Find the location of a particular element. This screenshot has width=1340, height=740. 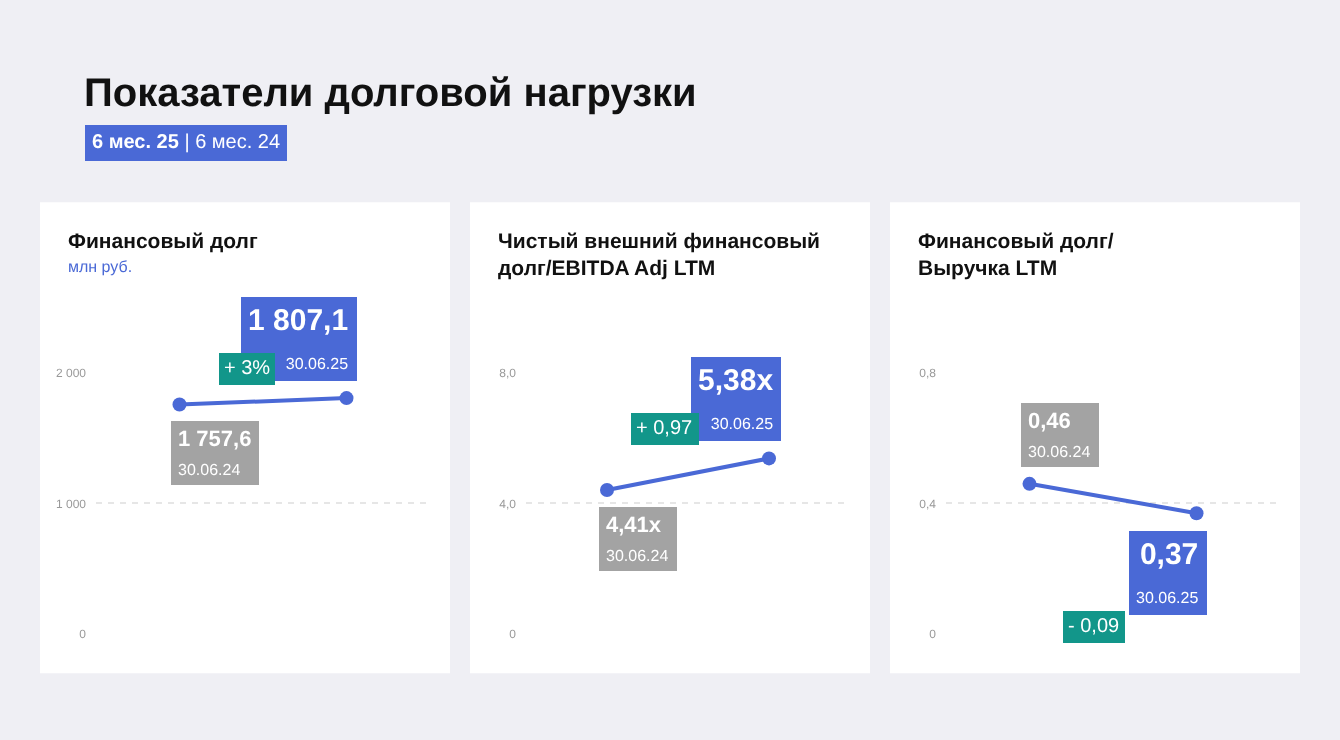

chart-subtitle: млн руб. is located at coordinates (100, 267).